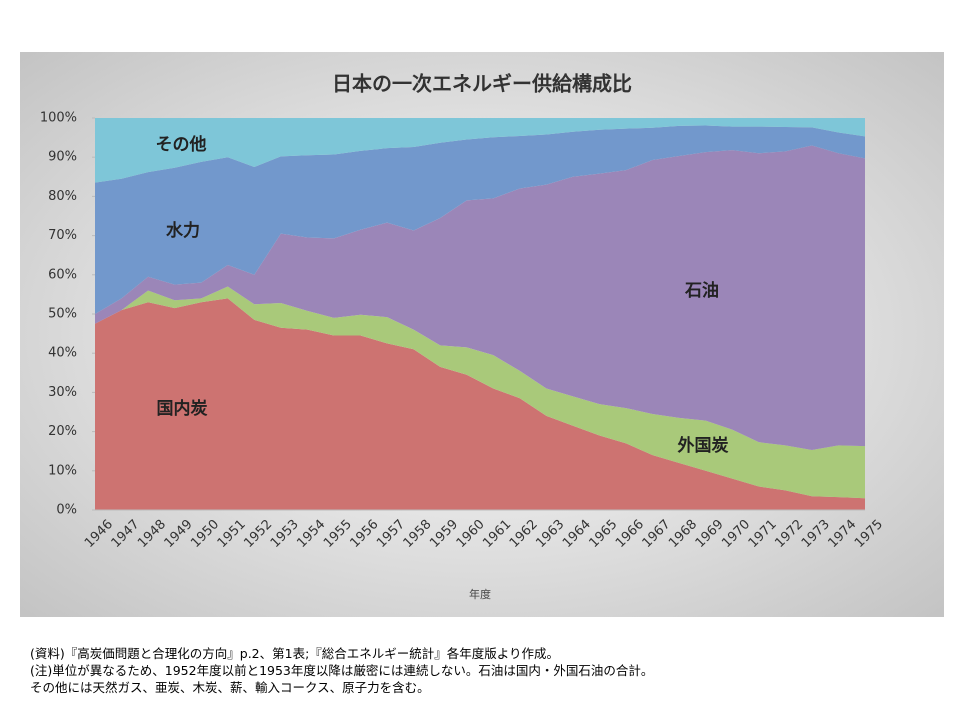 The height and width of the screenshot is (720, 960). What do you see at coordinates (62, 196) in the screenshot?
I see `y-tick-label: 80%` at bounding box center [62, 196].